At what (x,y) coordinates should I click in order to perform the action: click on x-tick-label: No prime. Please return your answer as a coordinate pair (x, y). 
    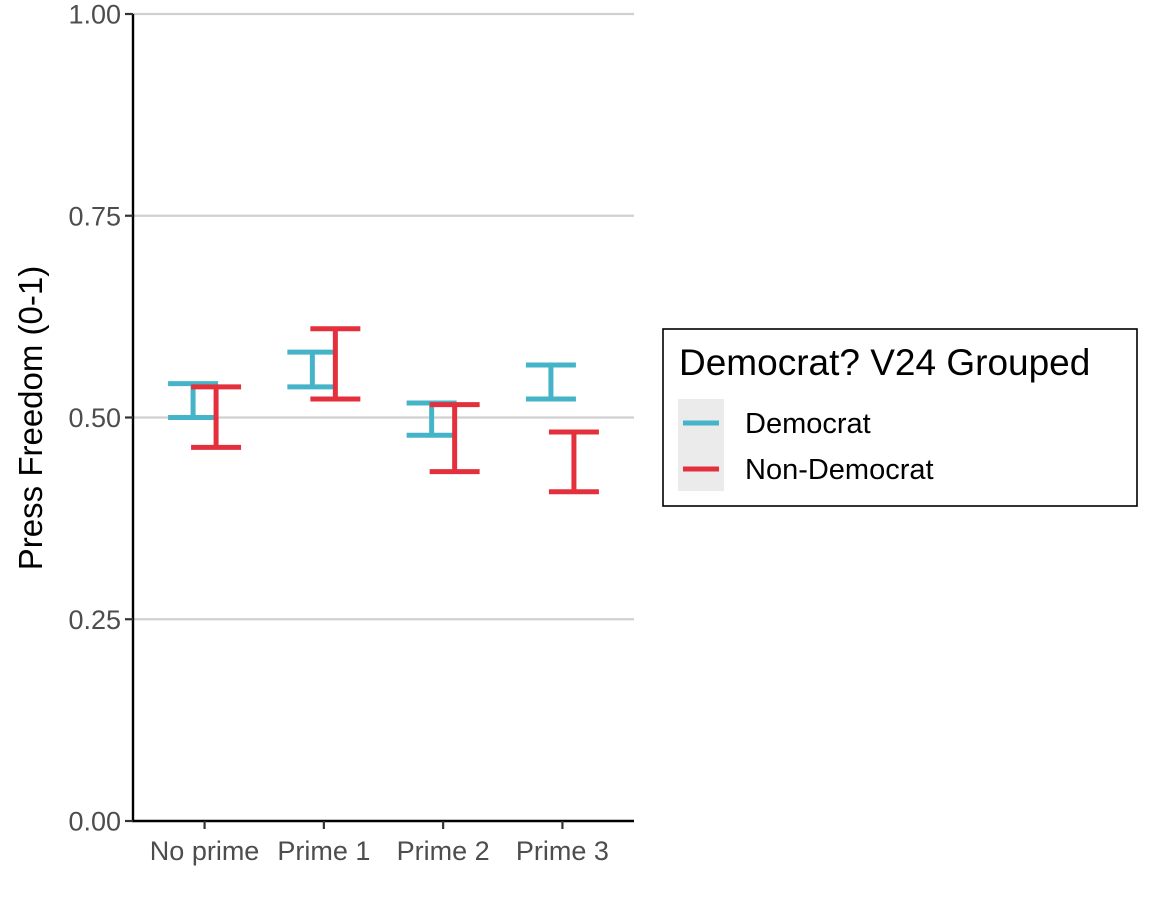
    Looking at the image, I should click on (205, 851).